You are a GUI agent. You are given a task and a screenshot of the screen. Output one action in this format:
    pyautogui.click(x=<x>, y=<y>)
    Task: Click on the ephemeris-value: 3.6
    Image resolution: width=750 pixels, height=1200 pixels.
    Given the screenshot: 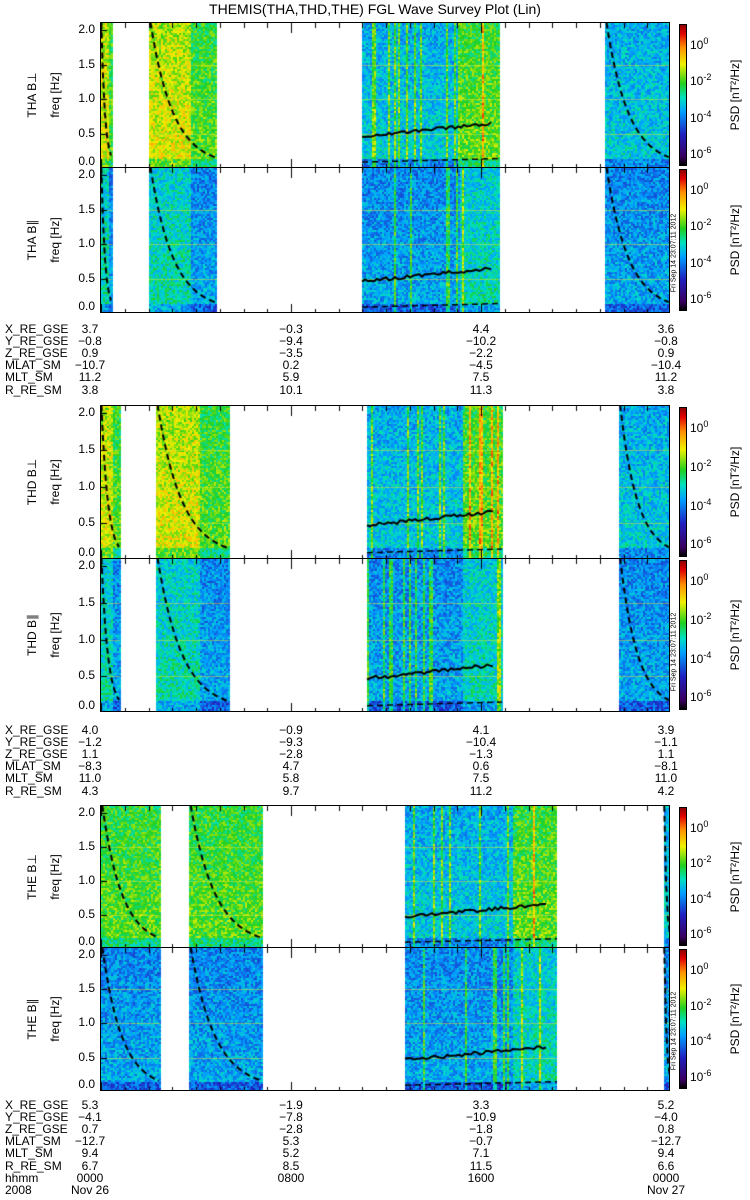 What is the action you would take?
    pyautogui.click(x=666, y=329)
    